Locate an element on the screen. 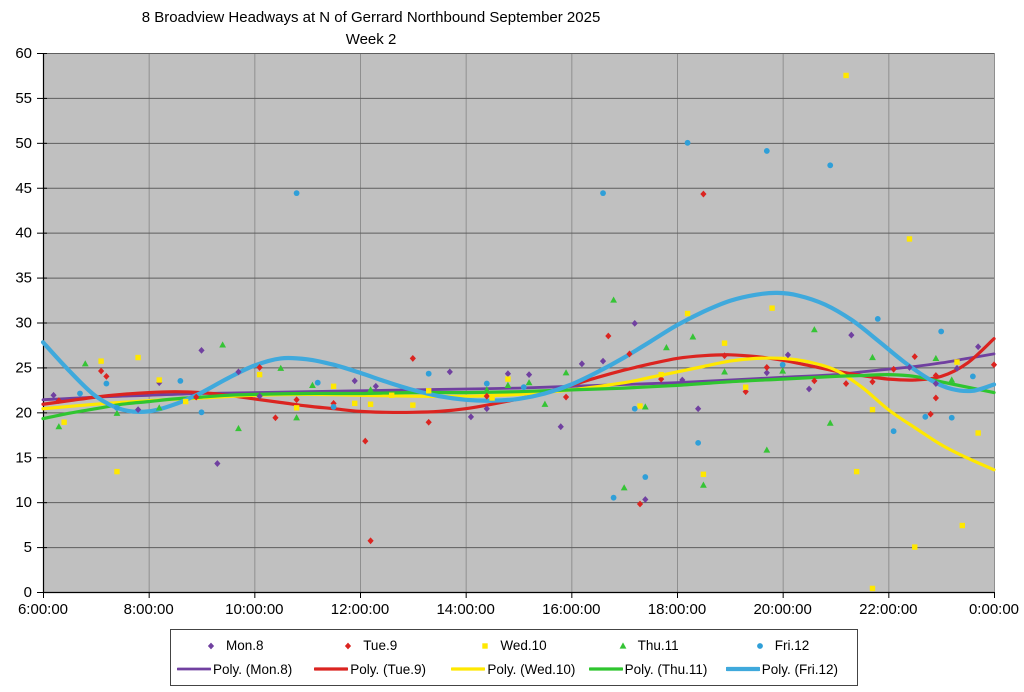  legend-item-thu-11: Thu.11 is located at coordinates (651, 645).